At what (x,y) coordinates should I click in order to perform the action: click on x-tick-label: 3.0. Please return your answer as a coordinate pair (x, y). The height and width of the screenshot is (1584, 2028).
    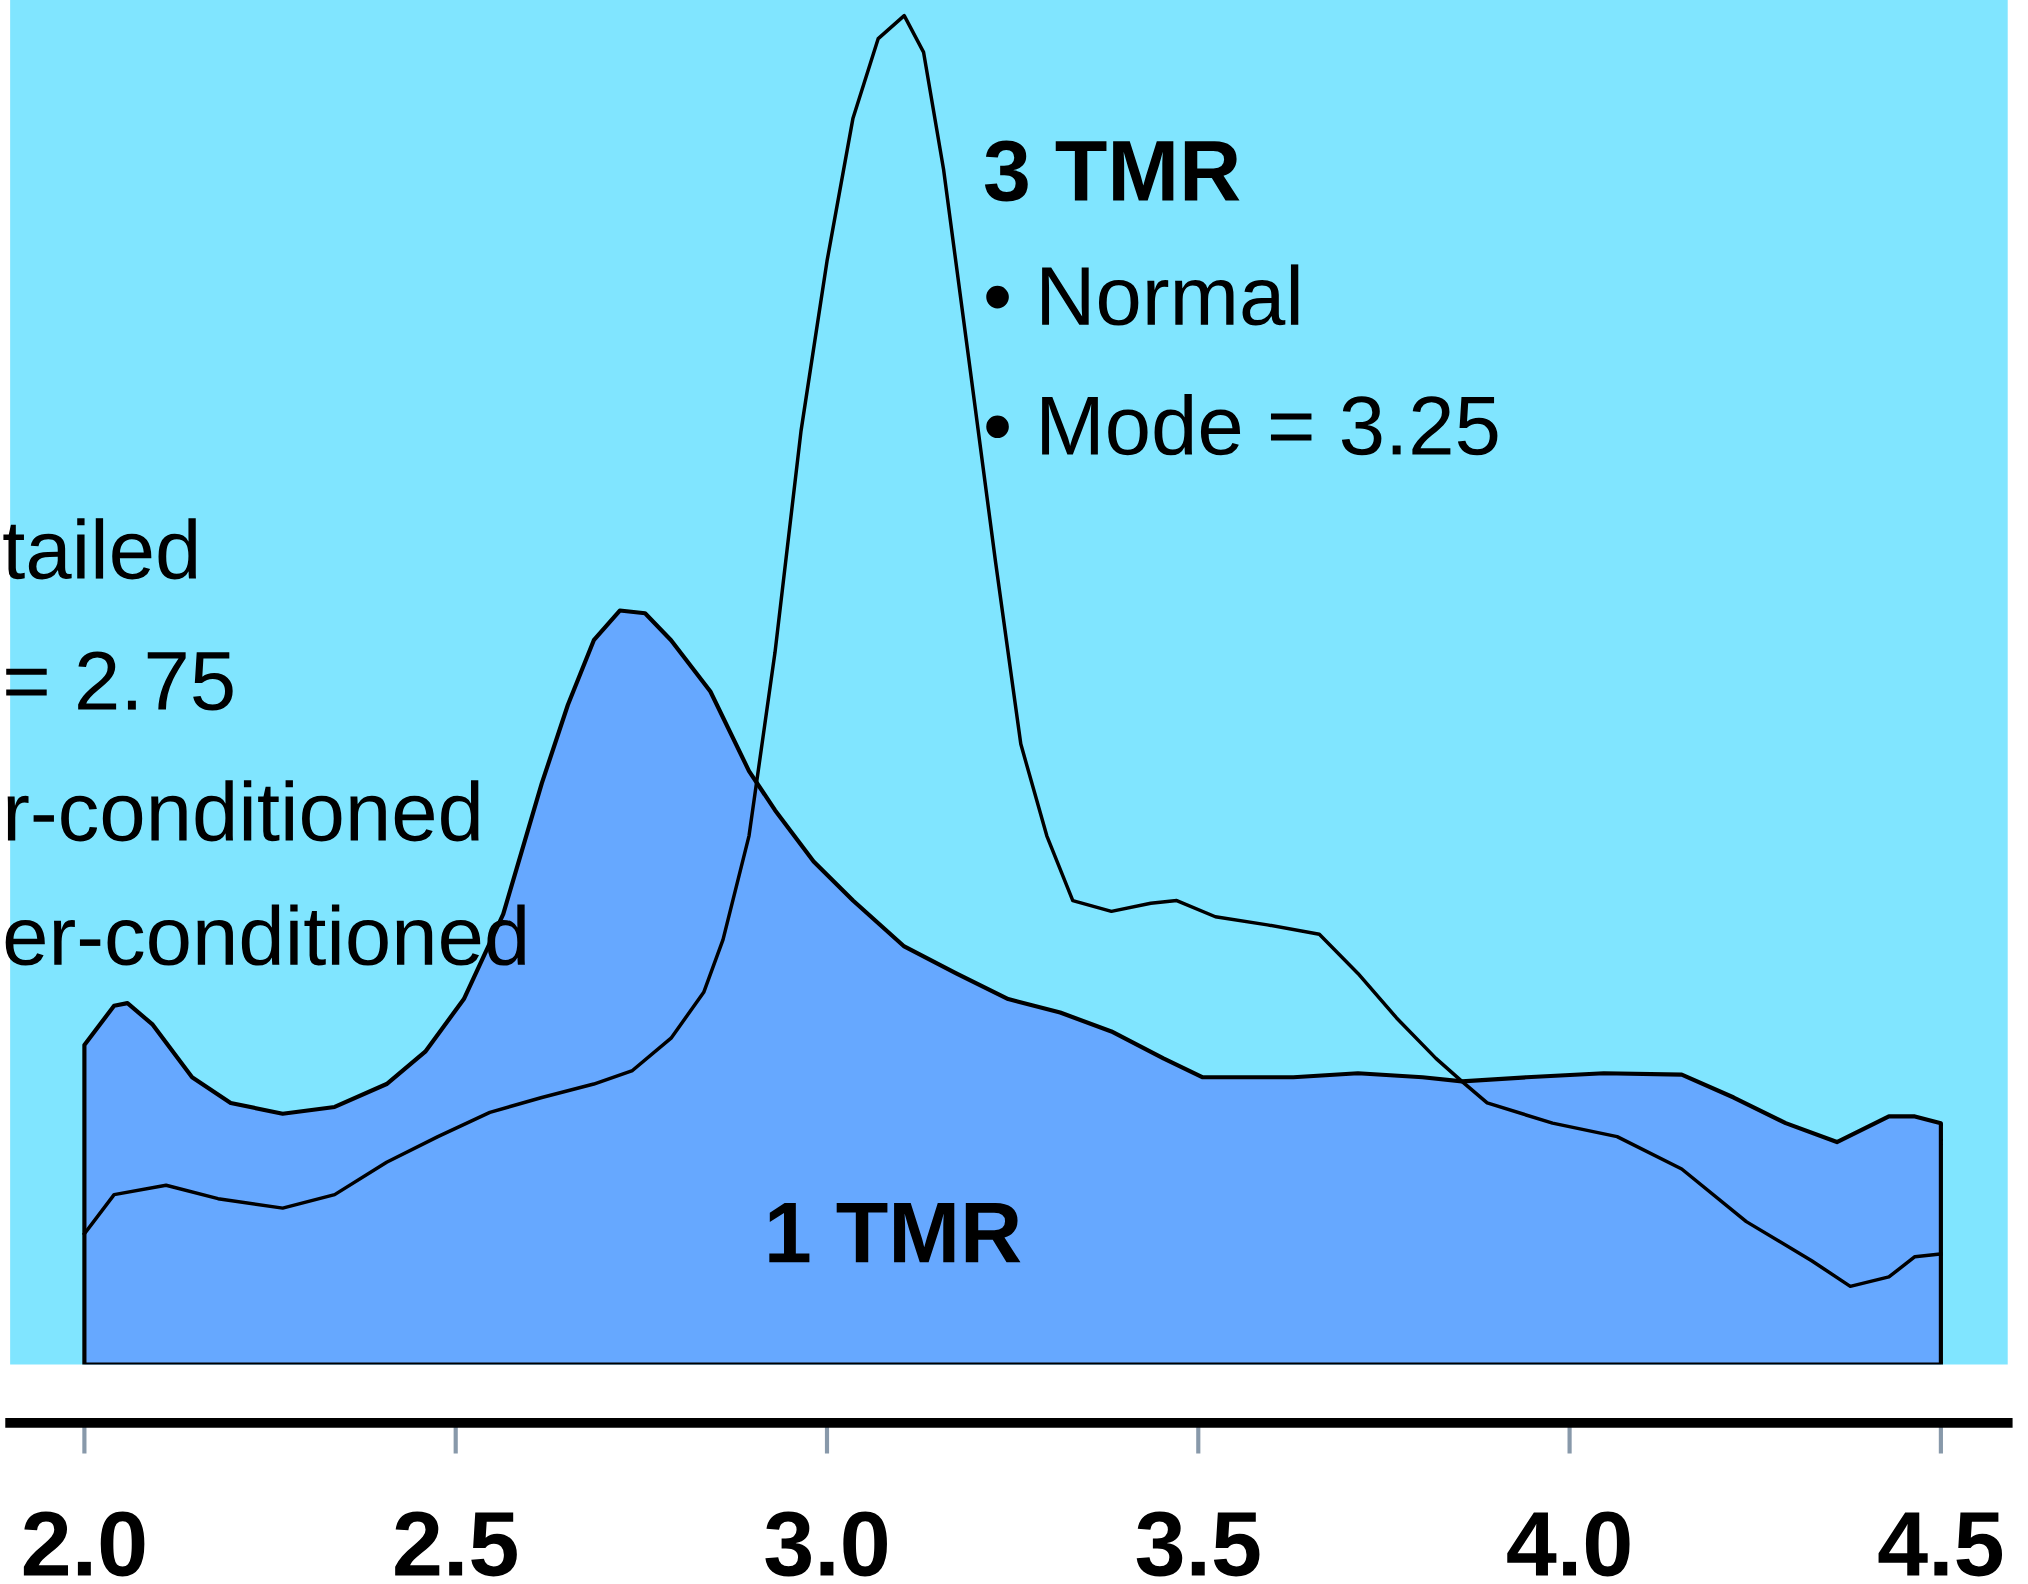
    Looking at the image, I should click on (826, 1544).